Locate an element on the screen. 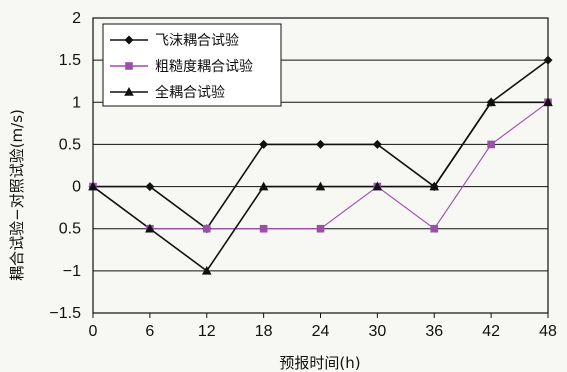  x-tick-label: 12 is located at coordinates (207, 331).